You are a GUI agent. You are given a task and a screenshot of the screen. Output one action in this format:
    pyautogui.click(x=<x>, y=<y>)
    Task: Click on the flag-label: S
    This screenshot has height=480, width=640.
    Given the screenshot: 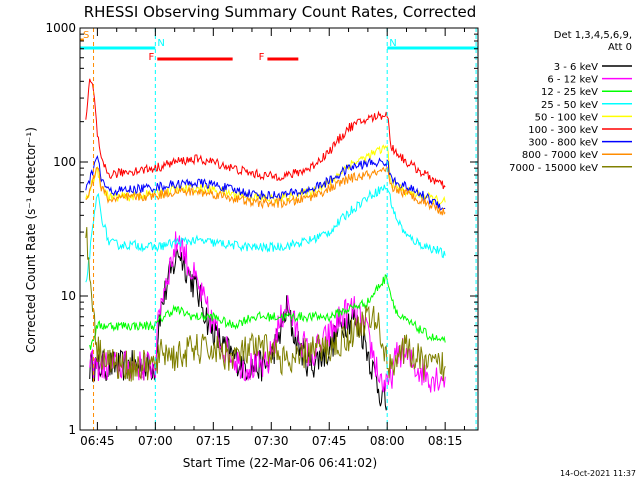 What is the action you would take?
    pyautogui.click(x=86, y=35)
    